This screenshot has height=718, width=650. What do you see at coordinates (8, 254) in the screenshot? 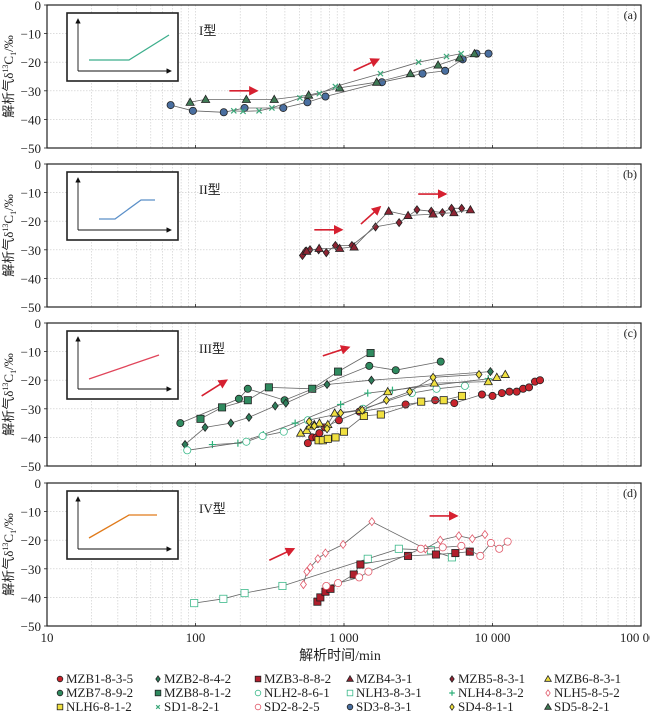
I see `y-label-main: 解析气δ` at bounding box center [8, 254].